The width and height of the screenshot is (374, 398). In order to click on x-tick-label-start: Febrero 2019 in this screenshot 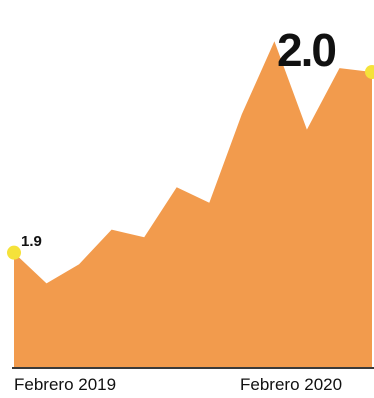, I will do `click(65, 384)`.